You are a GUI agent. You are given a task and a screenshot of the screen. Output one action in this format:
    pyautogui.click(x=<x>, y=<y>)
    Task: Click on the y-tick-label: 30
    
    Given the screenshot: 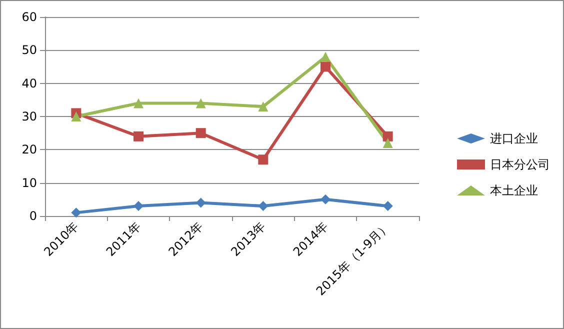 What is the action you would take?
    pyautogui.click(x=29, y=117)
    